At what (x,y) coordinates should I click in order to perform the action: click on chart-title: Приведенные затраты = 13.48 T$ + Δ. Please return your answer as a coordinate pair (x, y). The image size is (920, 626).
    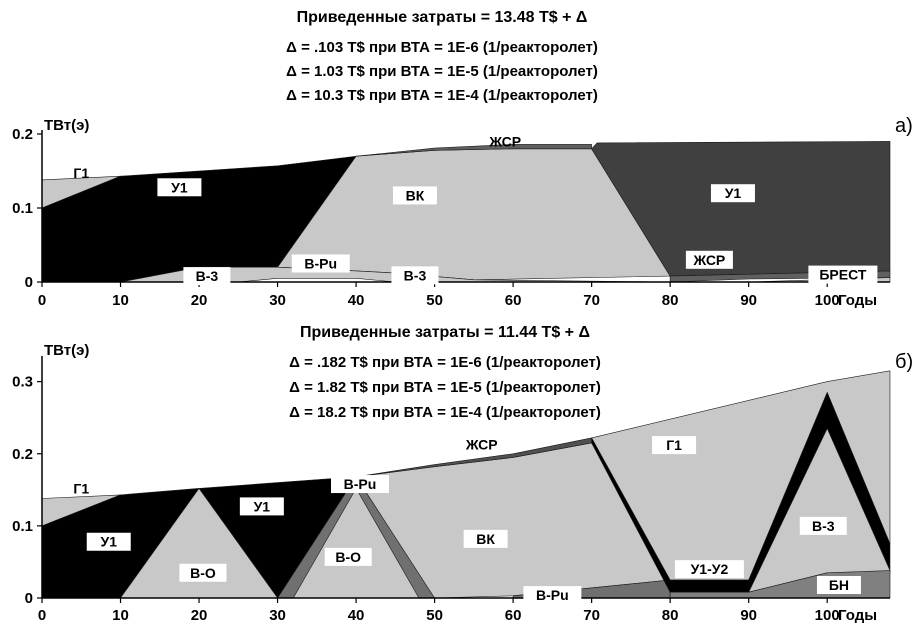
    Looking at the image, I should click on (442, 17).